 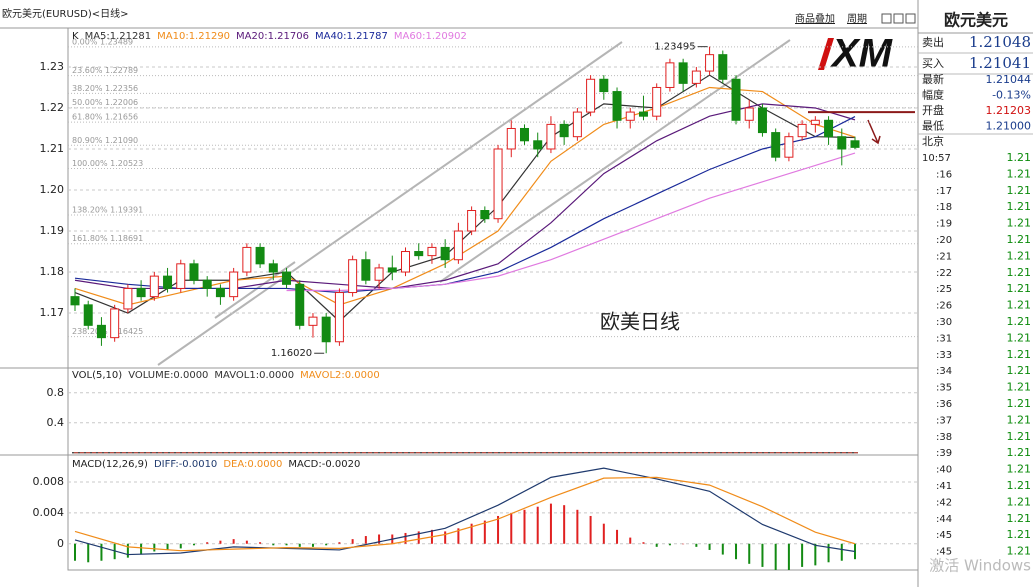 What do you see at coordinates (815, 18) in the screenshot?
I see `toolbar-button: 商品叠加` at bounding box center [815, 18].